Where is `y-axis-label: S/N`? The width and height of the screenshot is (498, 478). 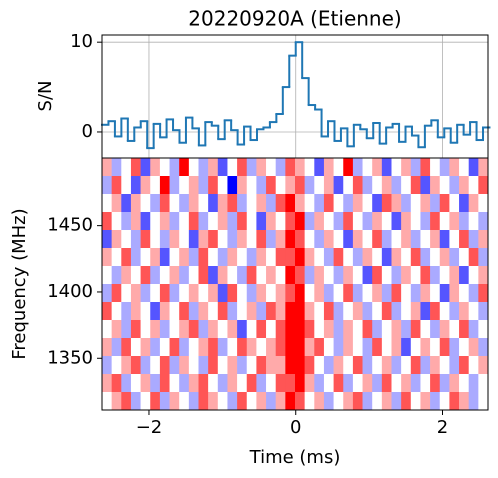
y-axis-label: S/N is located at coordinates (45, 96).